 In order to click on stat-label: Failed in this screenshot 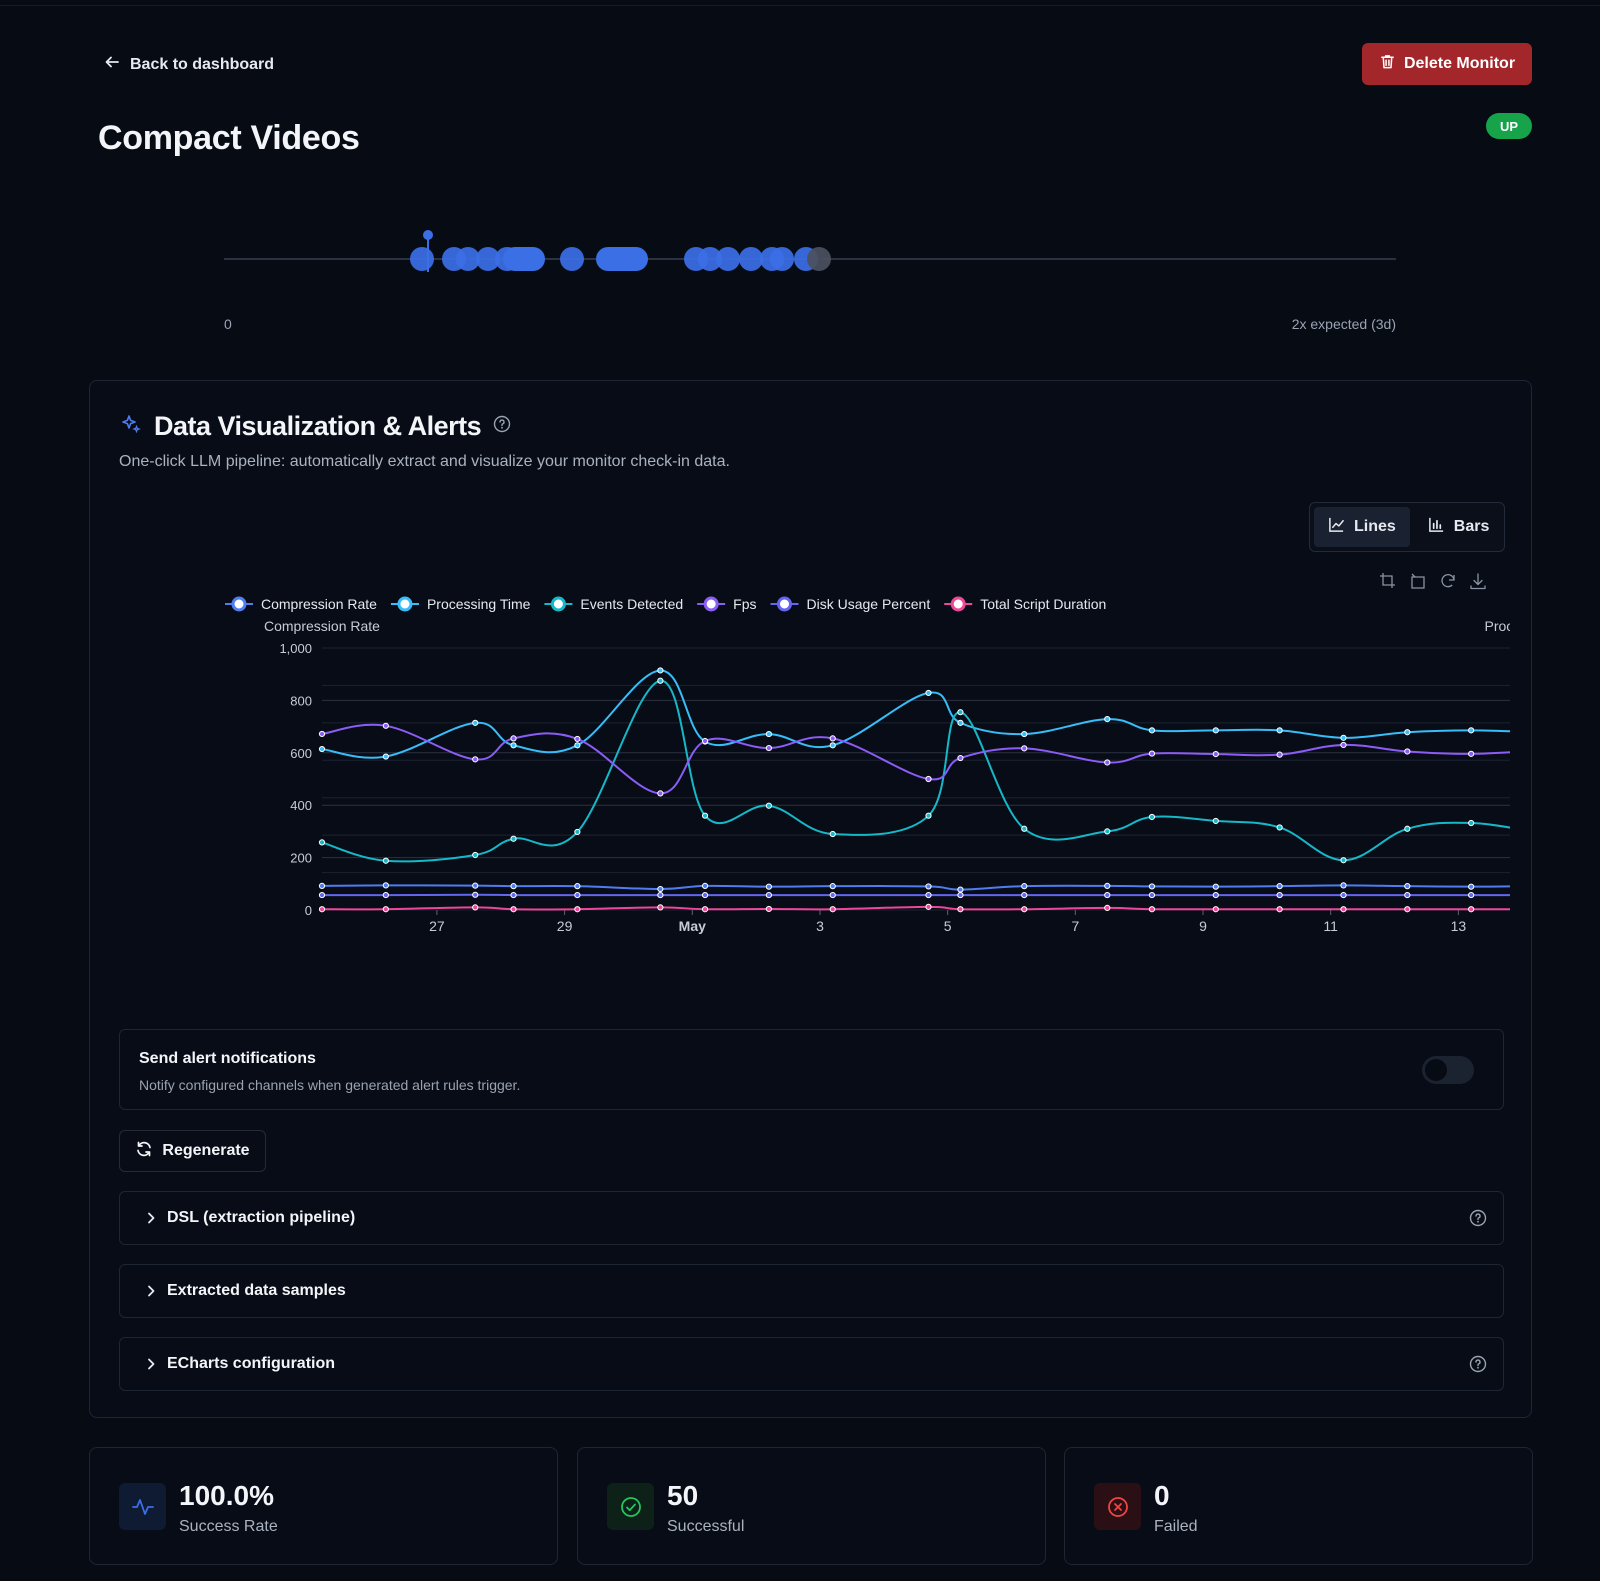, I will do `click(1176, 1526)`.